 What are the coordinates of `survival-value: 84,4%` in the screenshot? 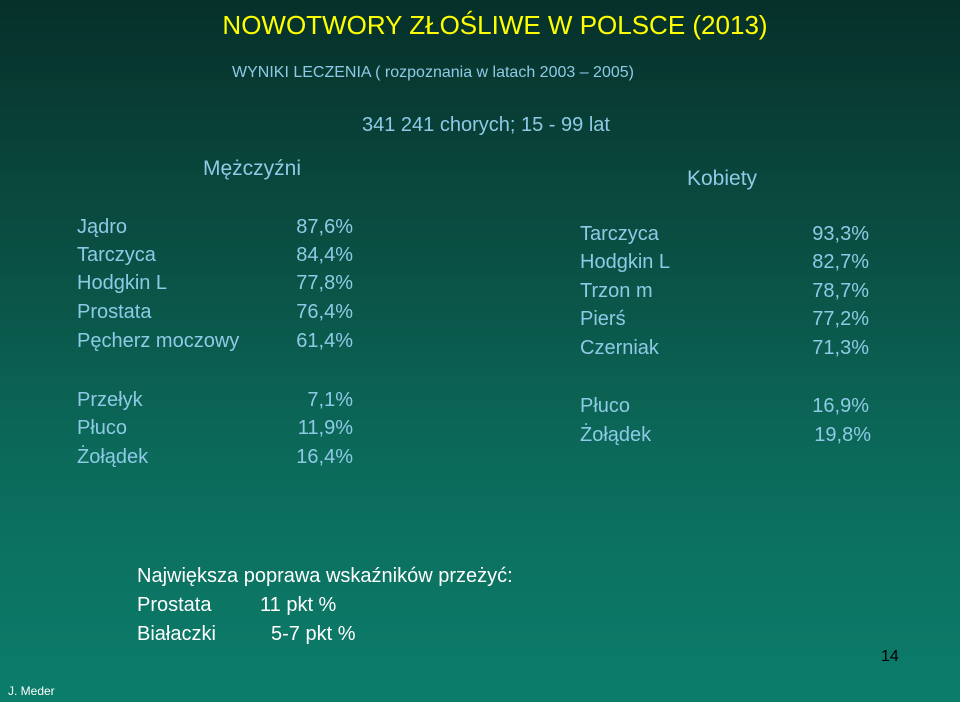 It's located at (324, 255).